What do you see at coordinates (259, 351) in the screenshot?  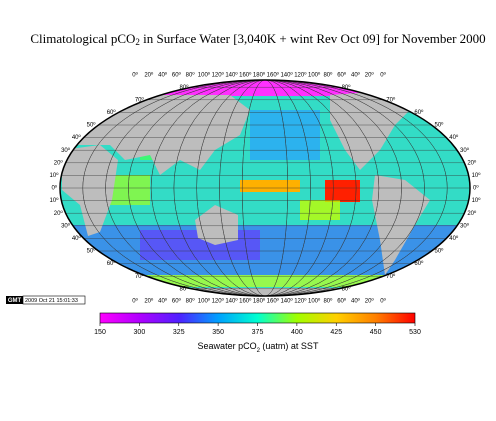 I see `colorbar-label-subscript: 2` at bounding box center [259, 351].